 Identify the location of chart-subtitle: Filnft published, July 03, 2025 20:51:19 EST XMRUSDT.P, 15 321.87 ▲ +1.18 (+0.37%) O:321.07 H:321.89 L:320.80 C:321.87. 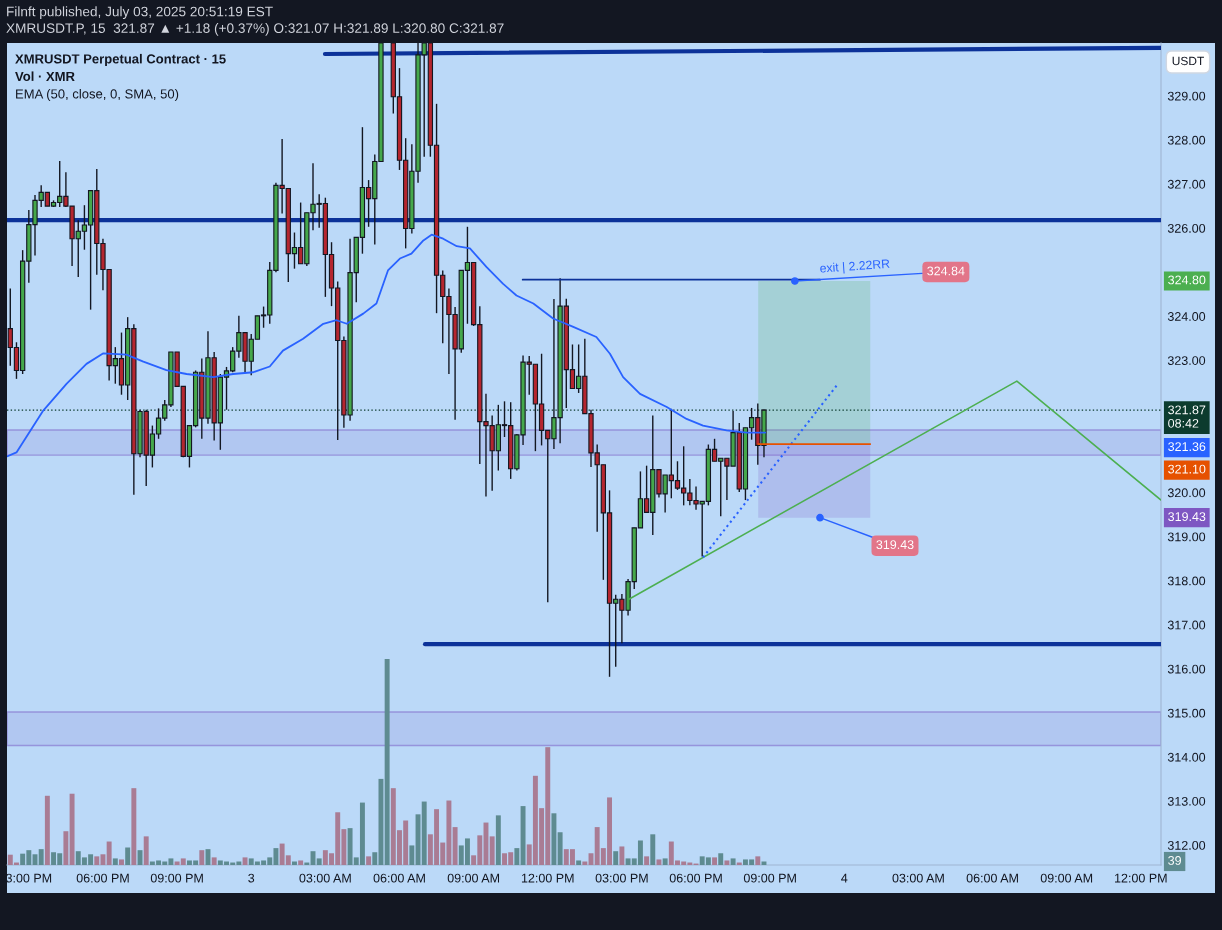
(255, 21).